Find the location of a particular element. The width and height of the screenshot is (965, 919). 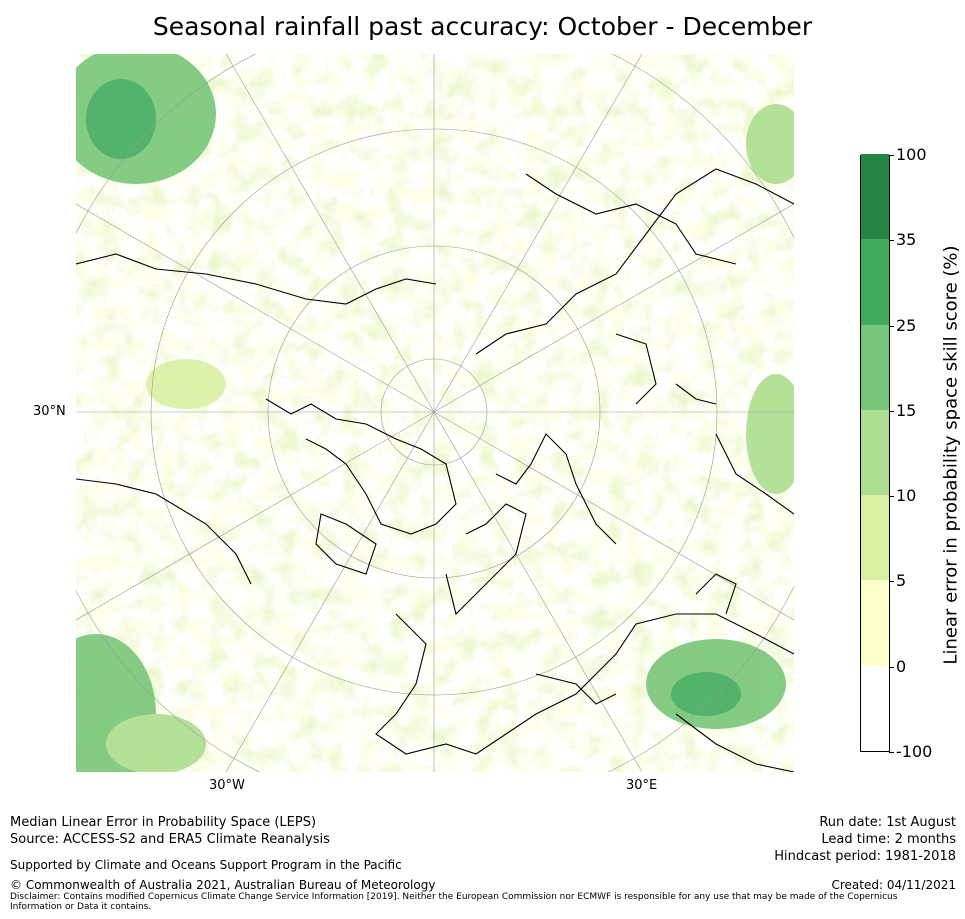

colorbar-tick-label: 10 is located at coordinates (906, 496).